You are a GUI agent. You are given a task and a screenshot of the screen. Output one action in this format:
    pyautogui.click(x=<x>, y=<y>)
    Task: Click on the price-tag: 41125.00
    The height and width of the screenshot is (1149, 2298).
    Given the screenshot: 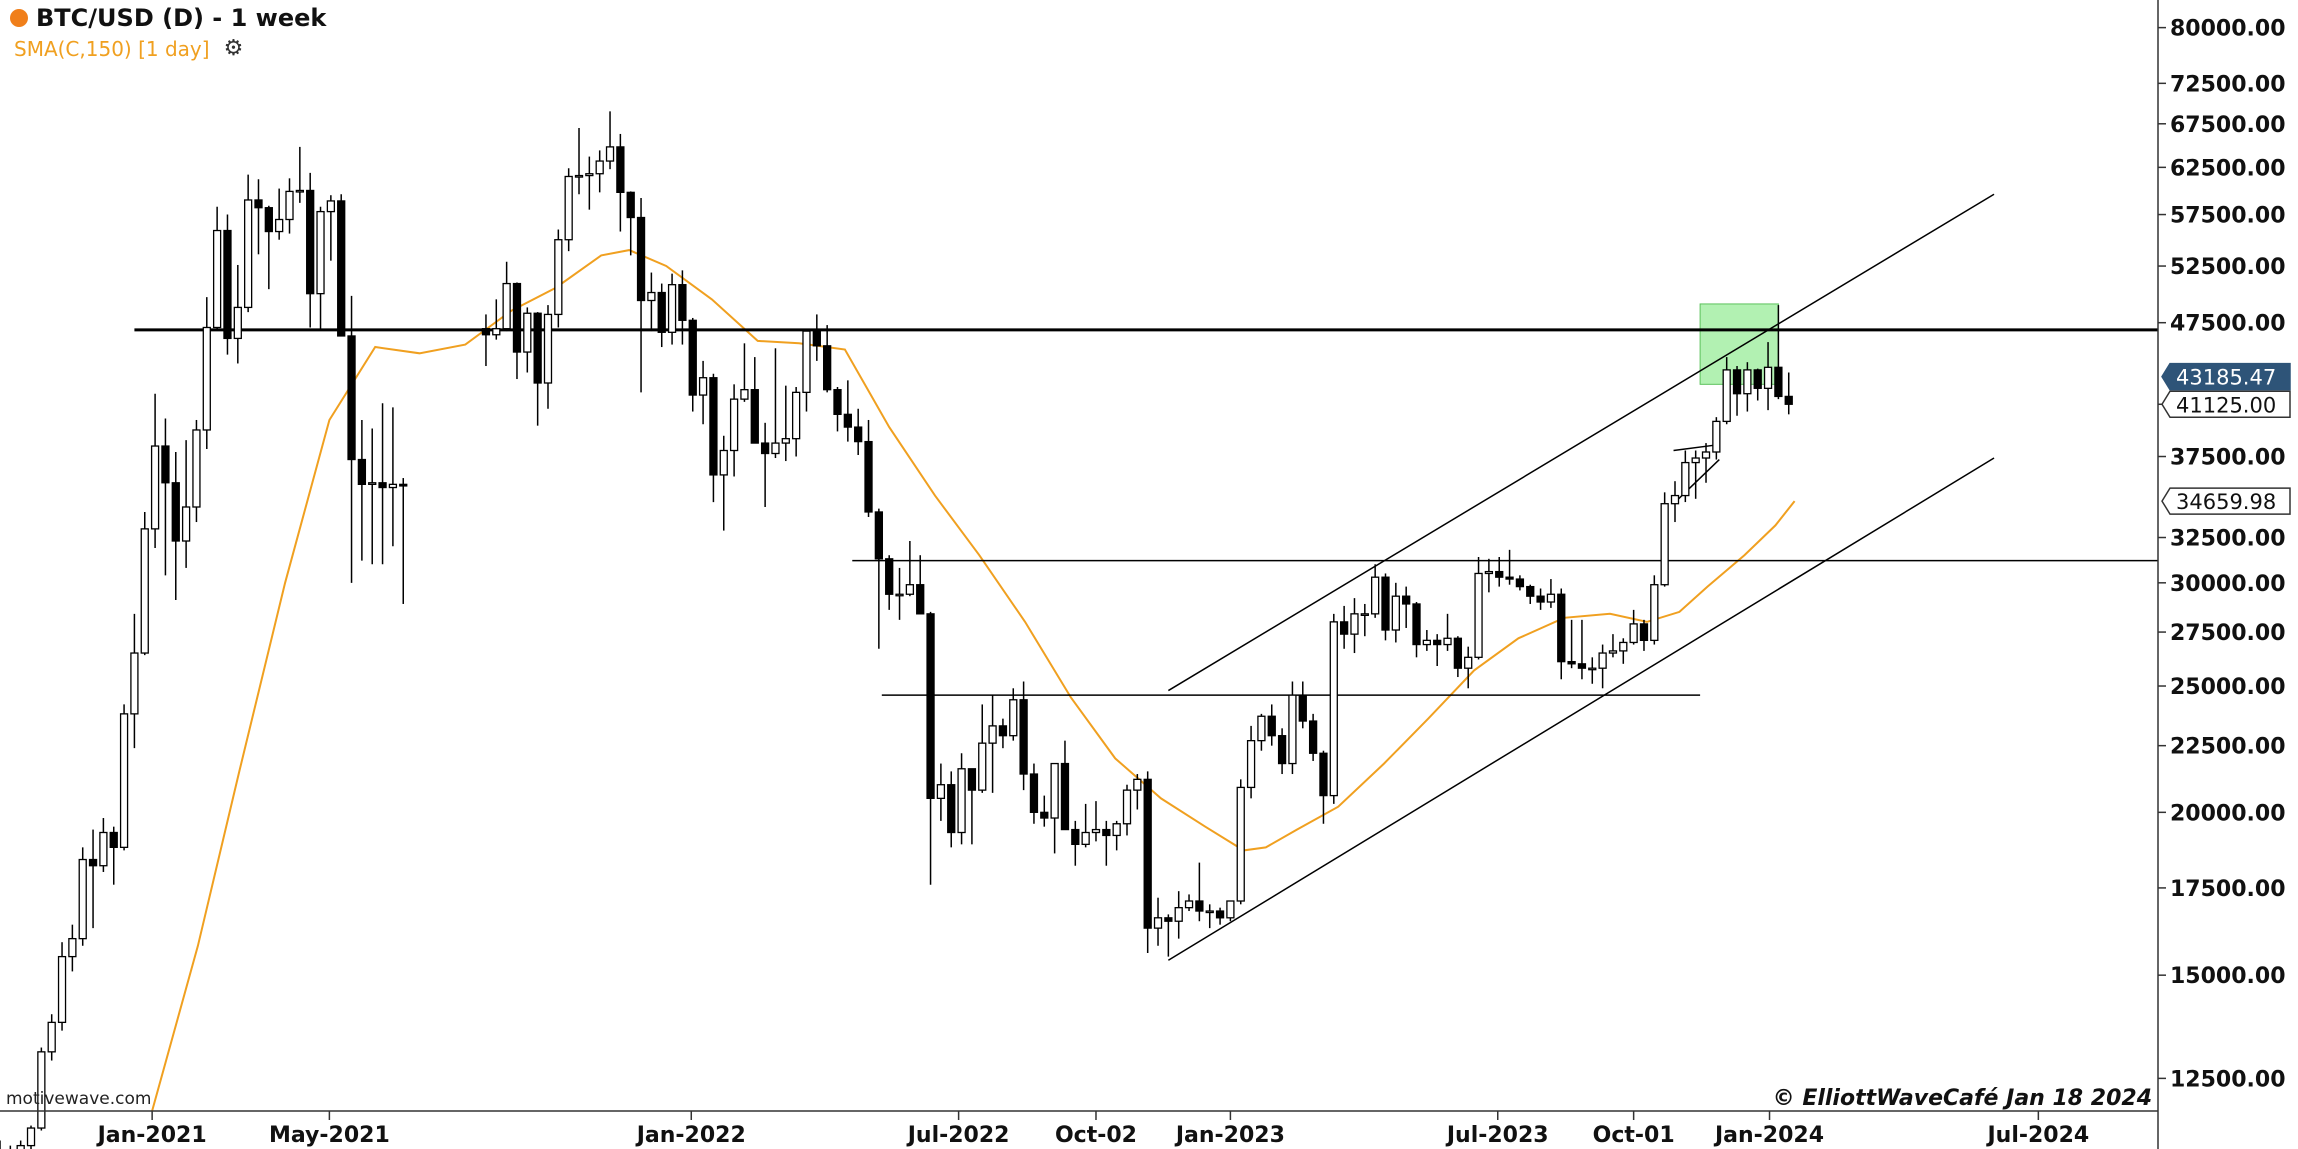 What is the action you would take?
    pyautogui.click(x=2226, y=404)
    